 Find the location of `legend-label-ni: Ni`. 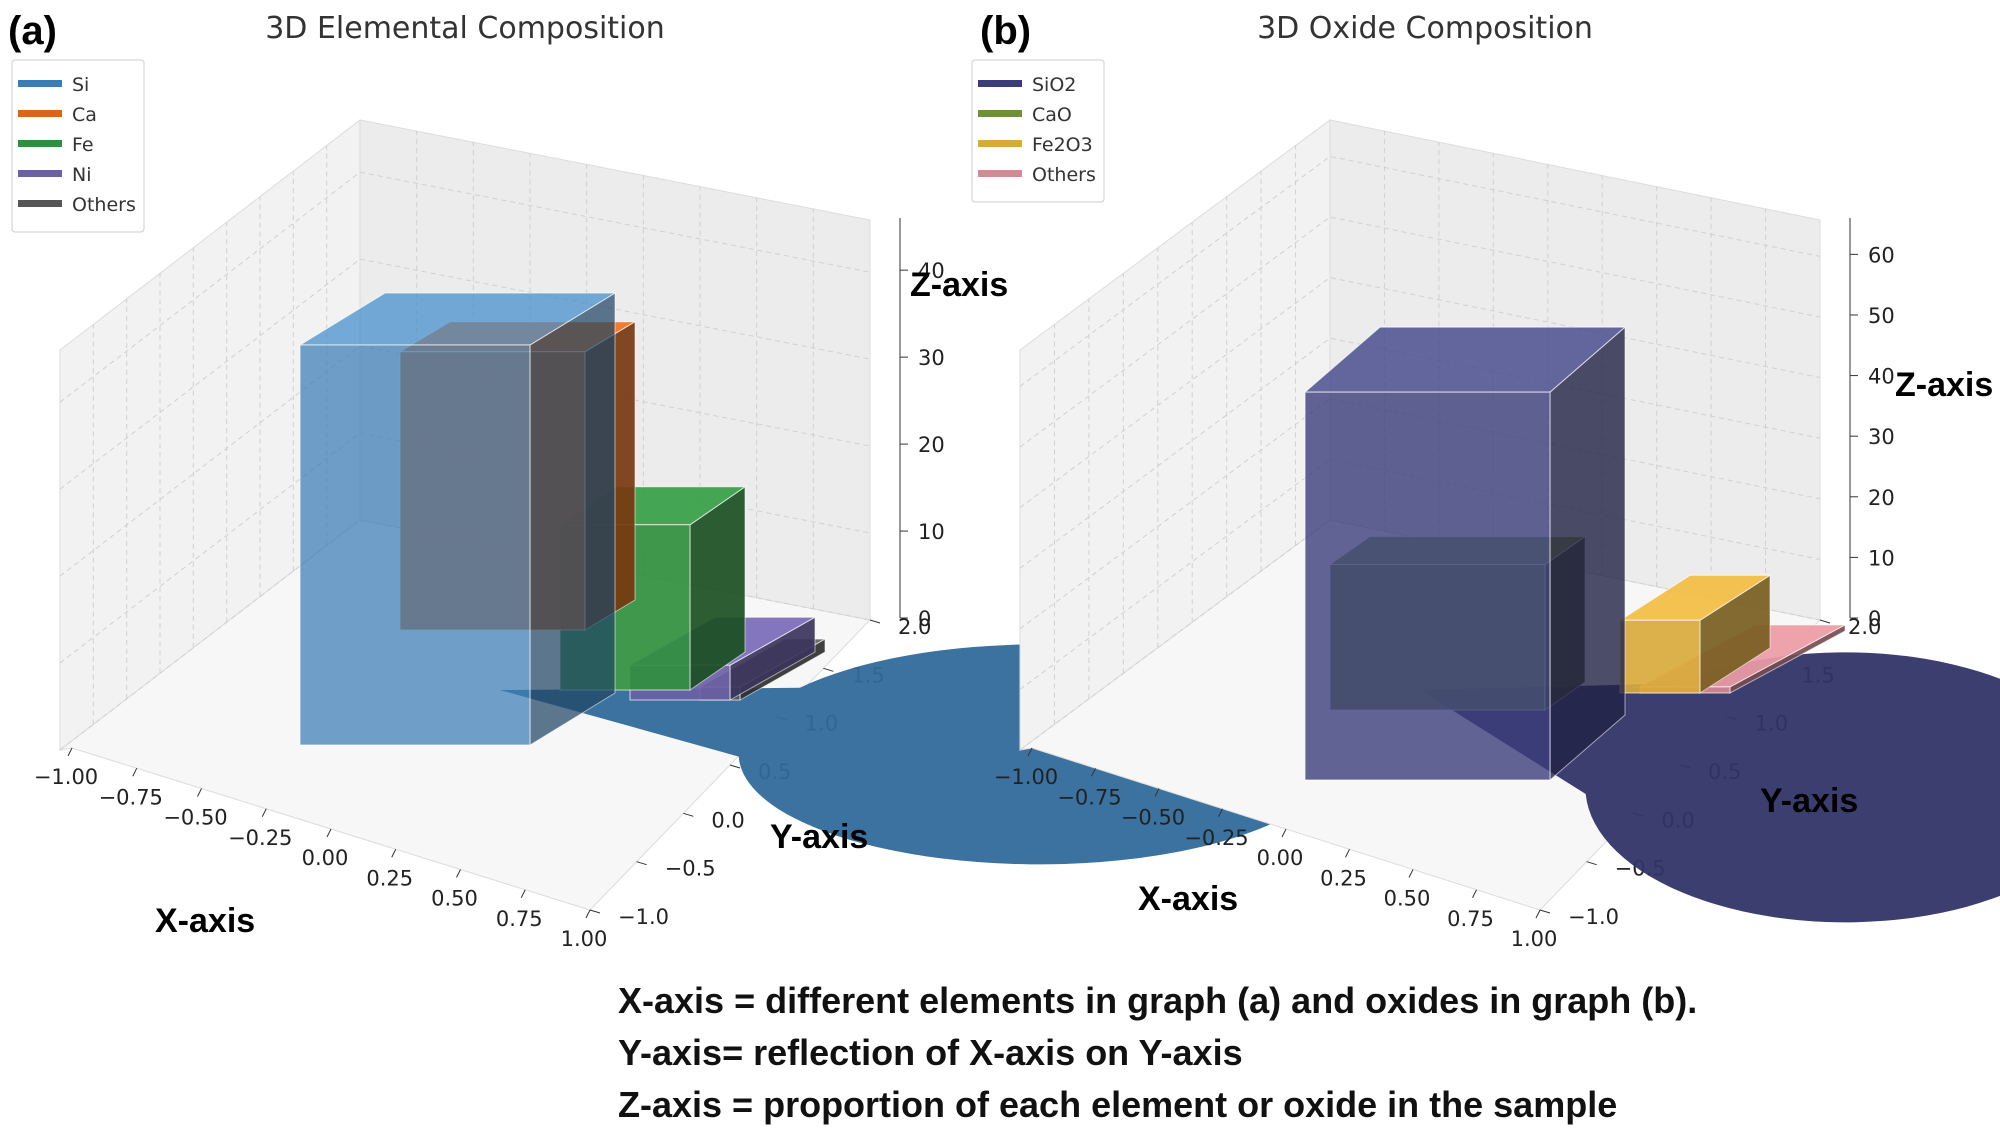

legend-label-ni: Ni is located at coordinates (82, 175).